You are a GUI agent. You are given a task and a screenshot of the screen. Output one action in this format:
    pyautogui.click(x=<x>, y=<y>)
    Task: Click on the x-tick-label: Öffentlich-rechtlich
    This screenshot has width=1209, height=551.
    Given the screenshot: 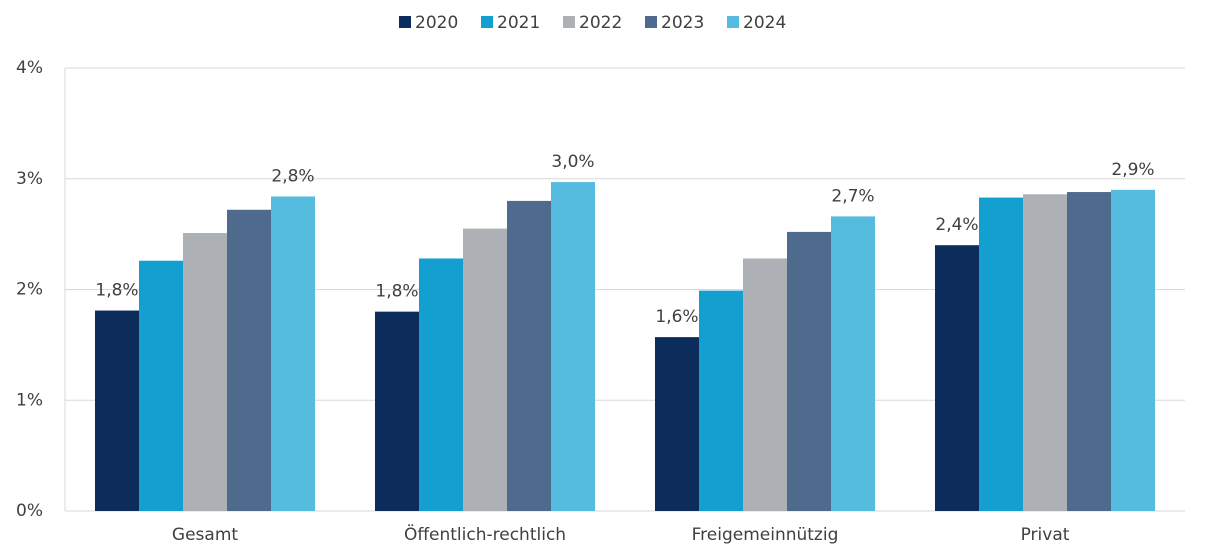 What is the action you would take?
    pyautogui.click(x=485, y=534)
    